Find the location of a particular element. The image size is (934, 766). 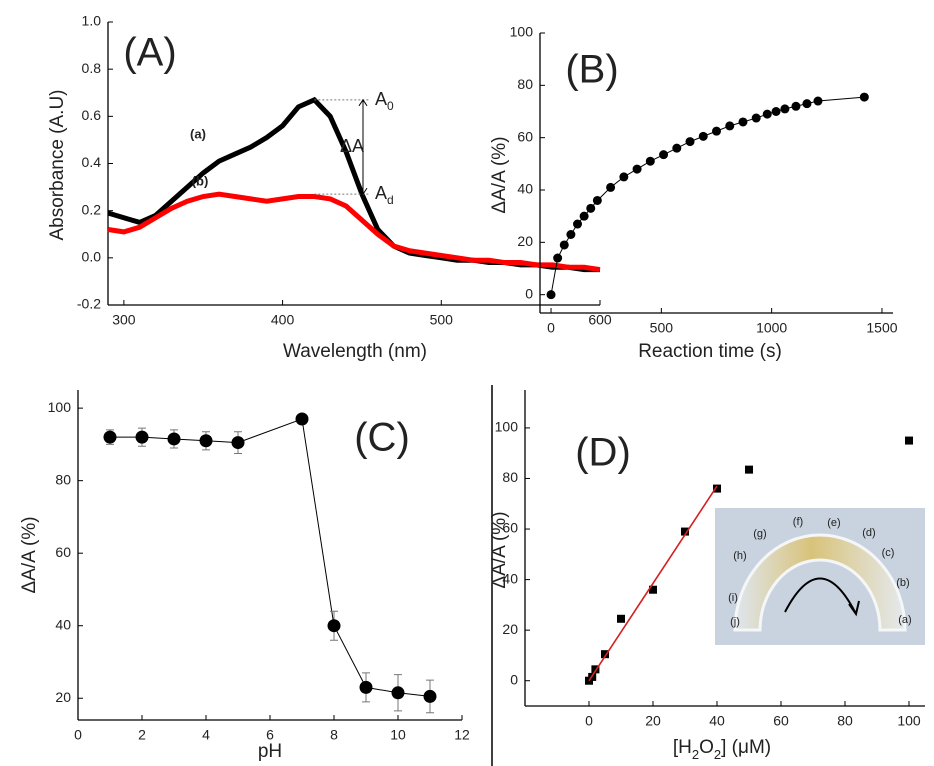

x-axis-label-part: ] (μM) is located at coordinates (746, 747).